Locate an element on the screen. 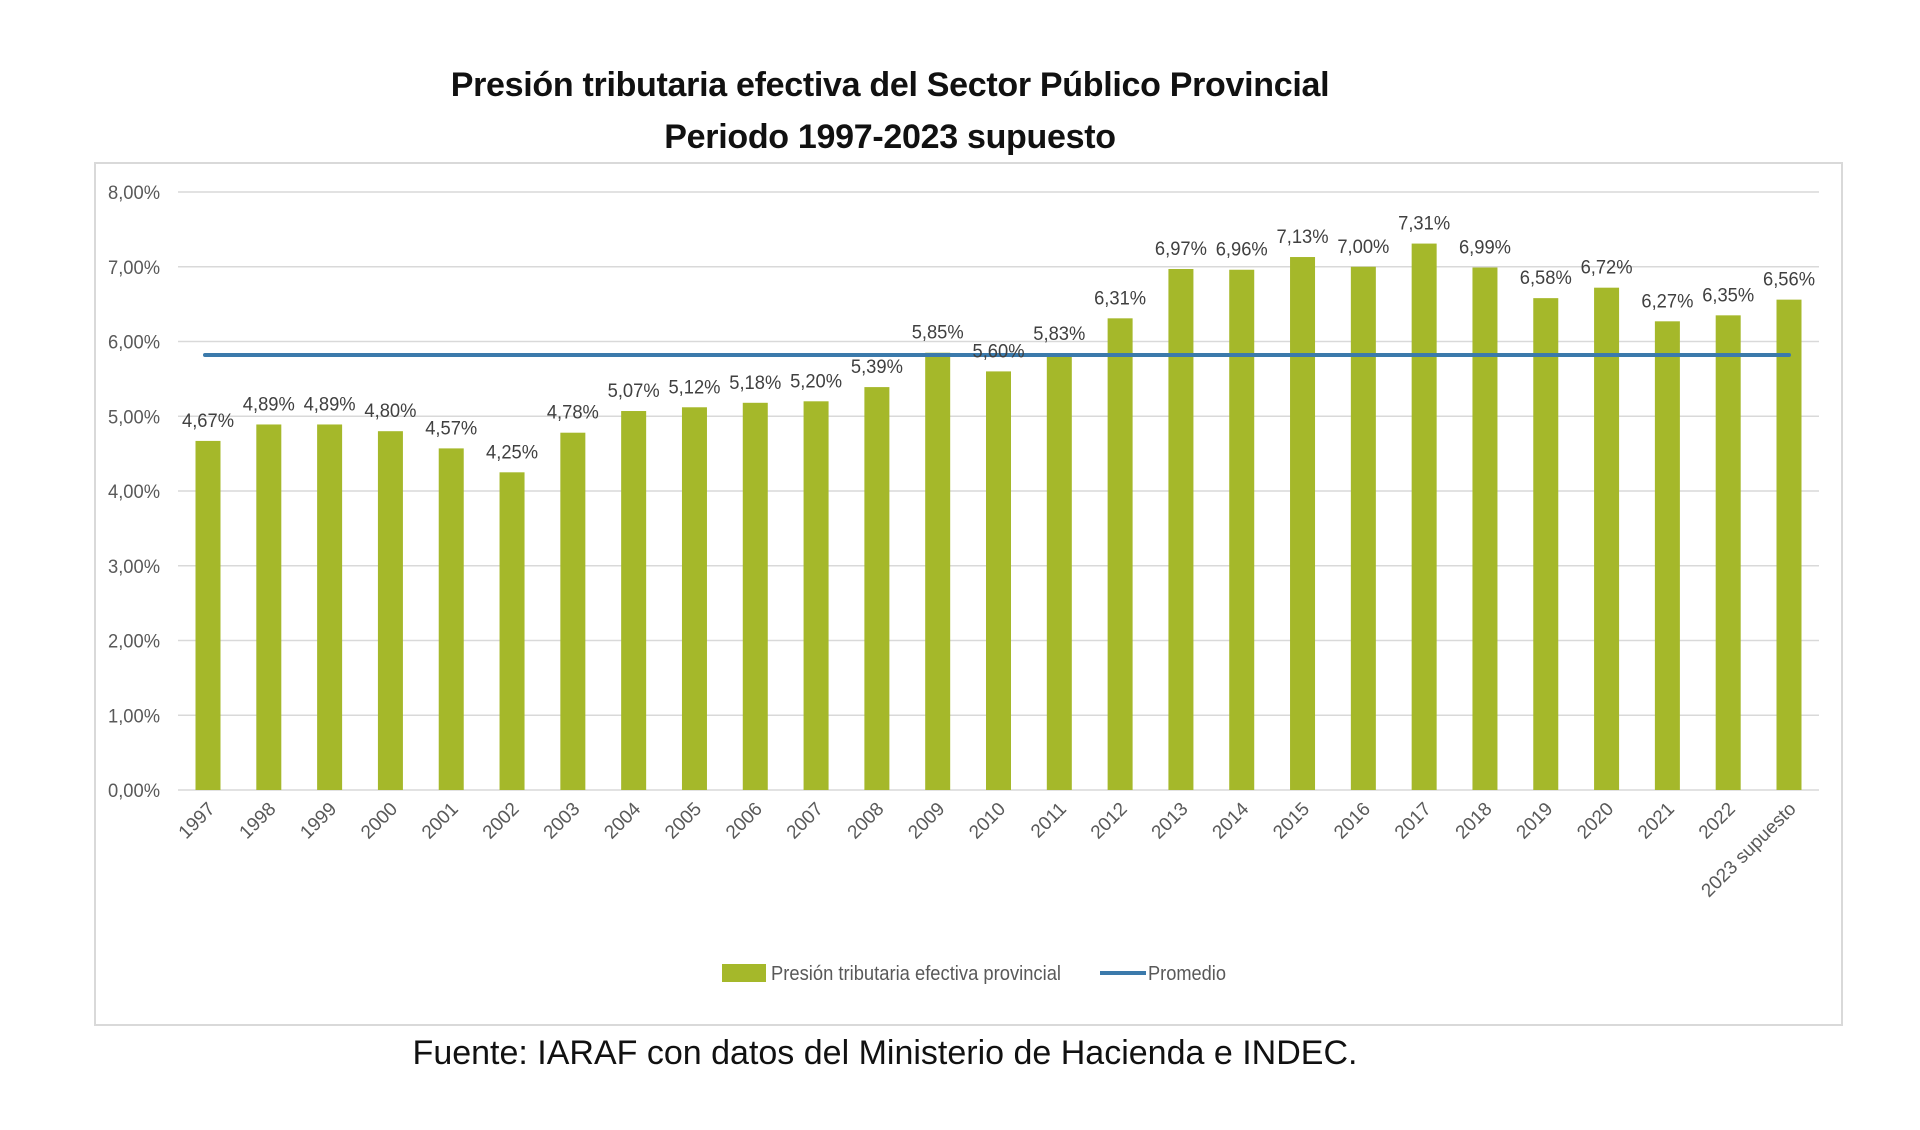  x-tick-label: 2019 is located at coordinates (1535, 821).